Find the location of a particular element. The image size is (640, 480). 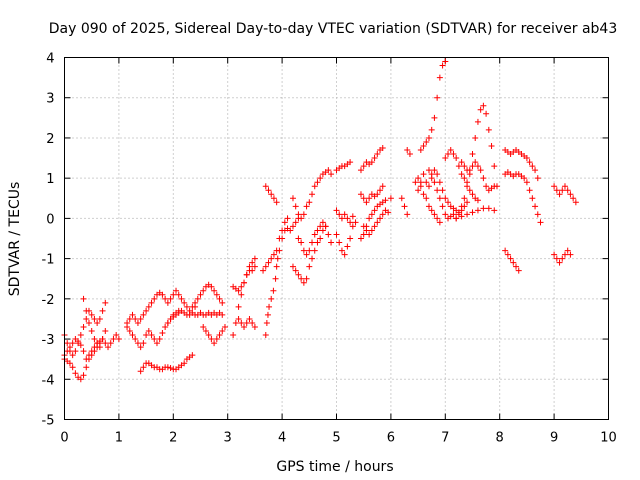

x-tick-label: 9 is located at coordinates (554, 438).